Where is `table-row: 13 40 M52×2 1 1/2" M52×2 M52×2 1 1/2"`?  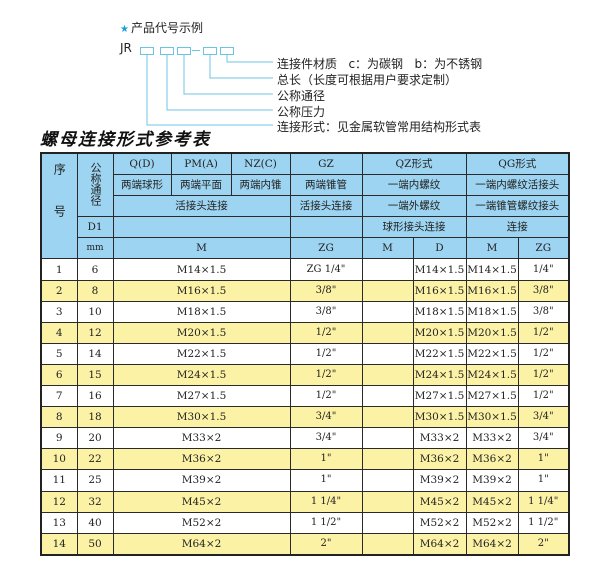 table-row: 13 40 M52×2 1 1/2" M52×2 M52×2 1 1/2" is located at coordinates (305, 522).